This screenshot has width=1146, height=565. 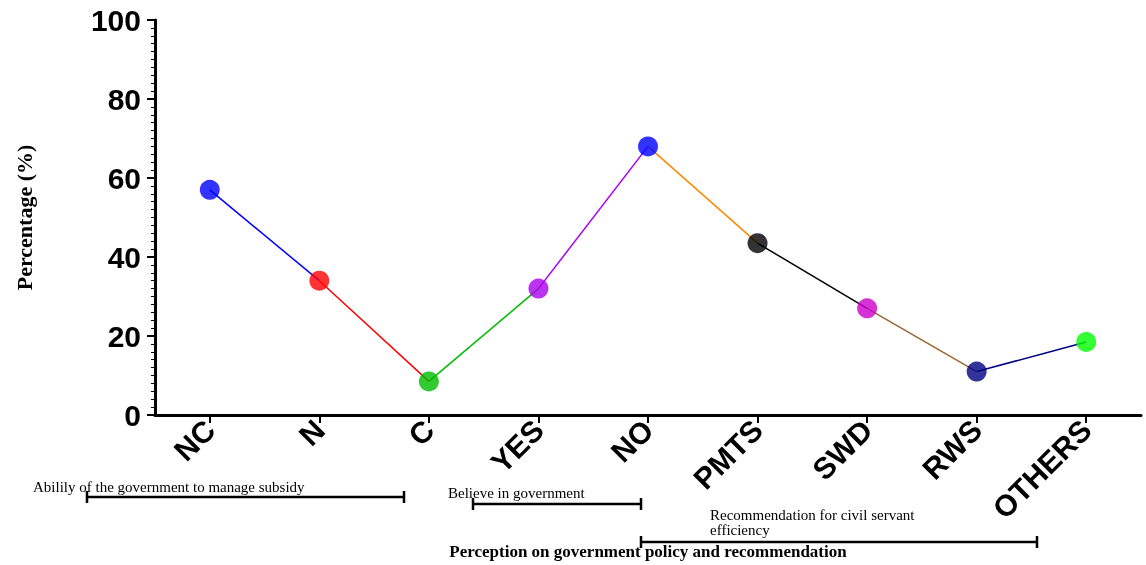 I want to click on x-tick-label: NO, so click(x=632, y=441).